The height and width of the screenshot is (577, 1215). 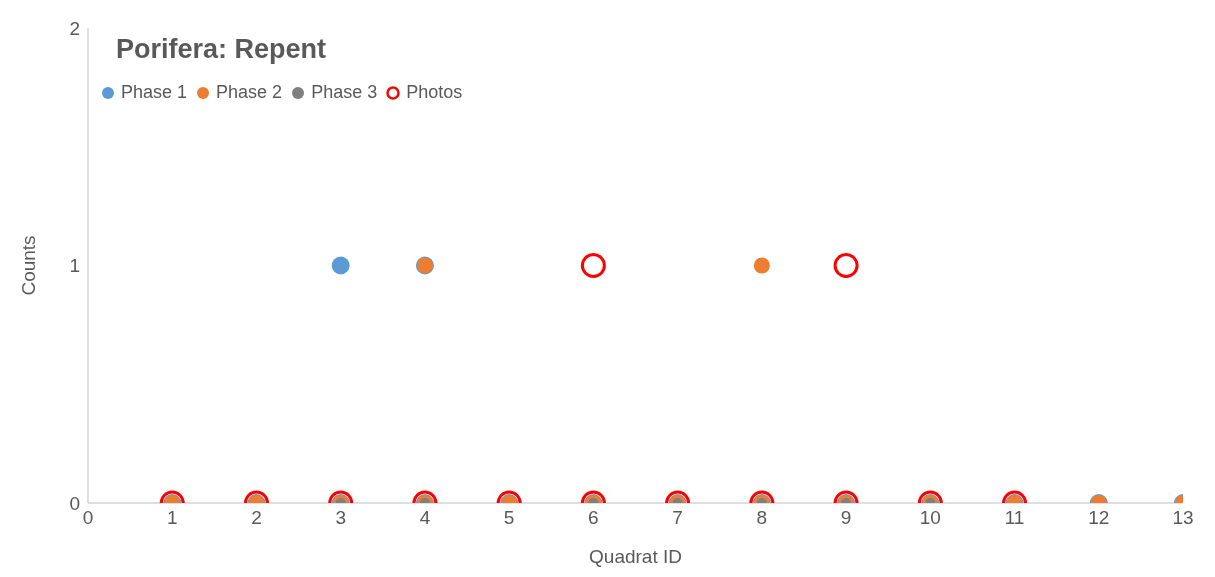 I want to click on x-tick-label: 3, so click(x=340, y=518).